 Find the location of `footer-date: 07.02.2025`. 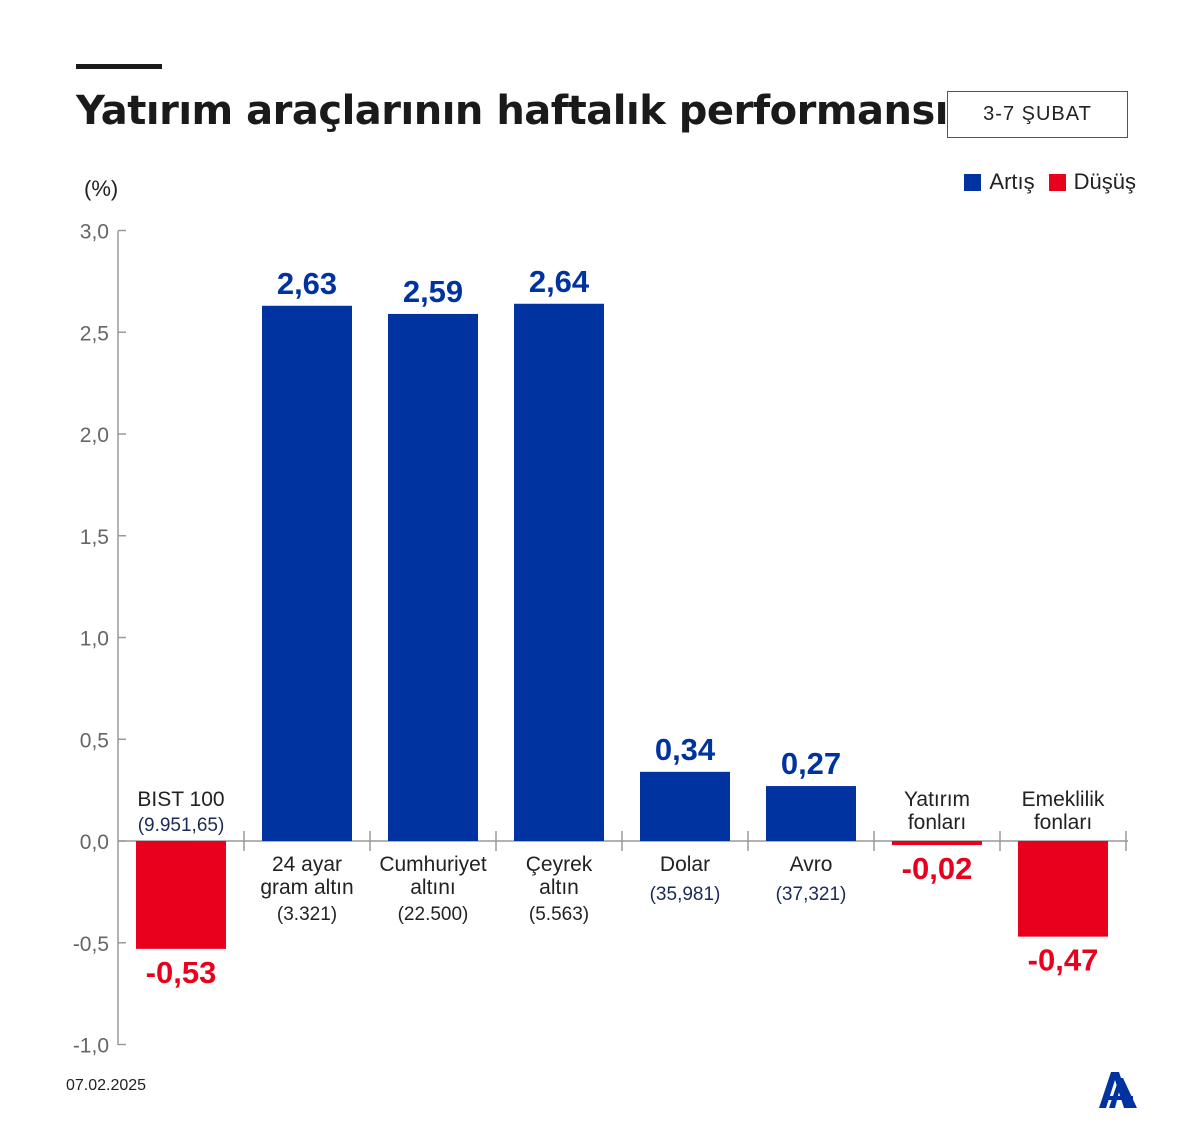

footer-date: 07.02.2025 is located at coordinates (106, 1085).